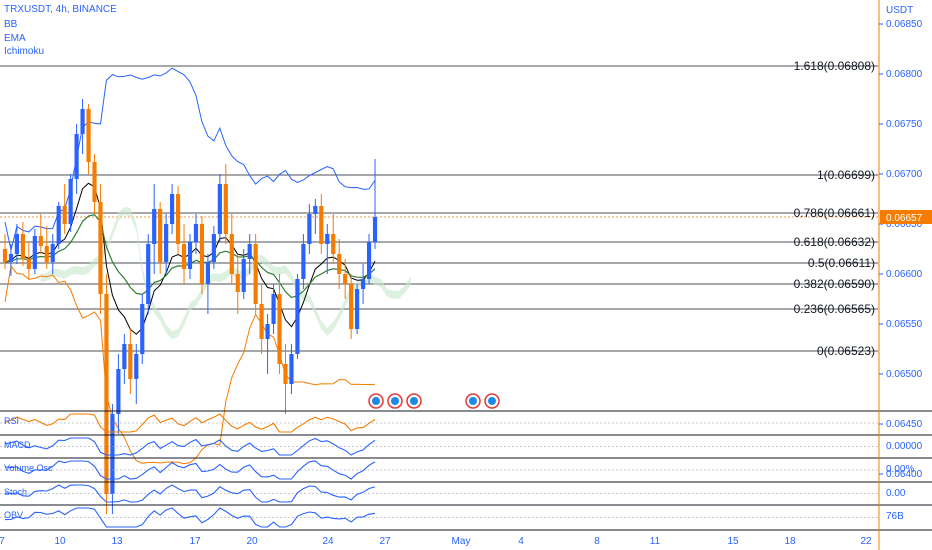 The image size is (932, 550). Describe the element at coordinates (597, 541) in the screenshot. I see `x-tick-label: 8` at that location.